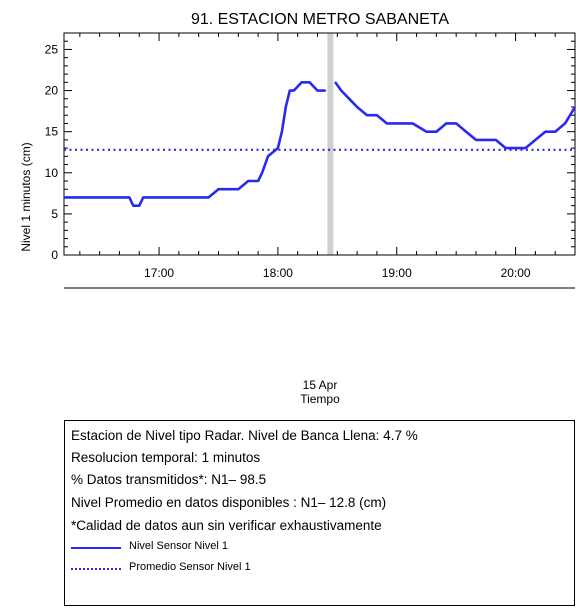 The width and height of the screenshot is (581, 610). Describe the element at coordinates (96, 548) in the screenshot. I see `legend-swatch-solid` at that location.